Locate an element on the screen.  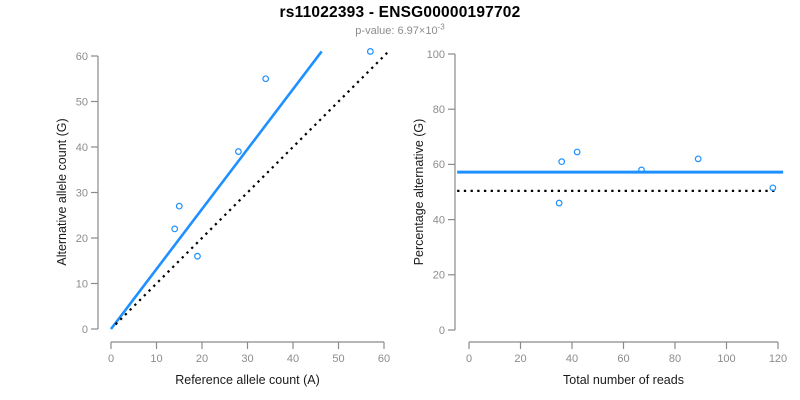
x-tick-label: 80 is located at coordinates (675, 359).